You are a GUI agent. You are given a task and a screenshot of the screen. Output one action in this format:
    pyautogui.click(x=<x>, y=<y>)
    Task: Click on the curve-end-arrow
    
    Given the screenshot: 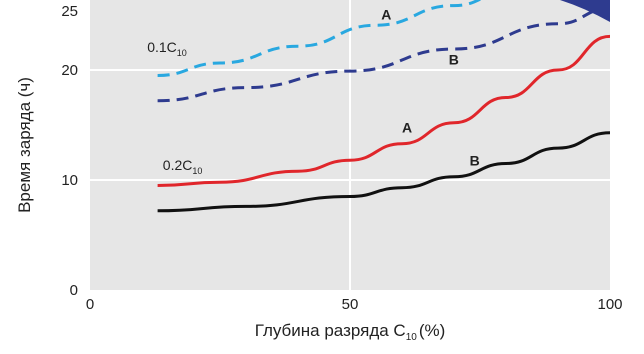 What is the action you would take?
    pyautogui.click(x=585, y=11)
    